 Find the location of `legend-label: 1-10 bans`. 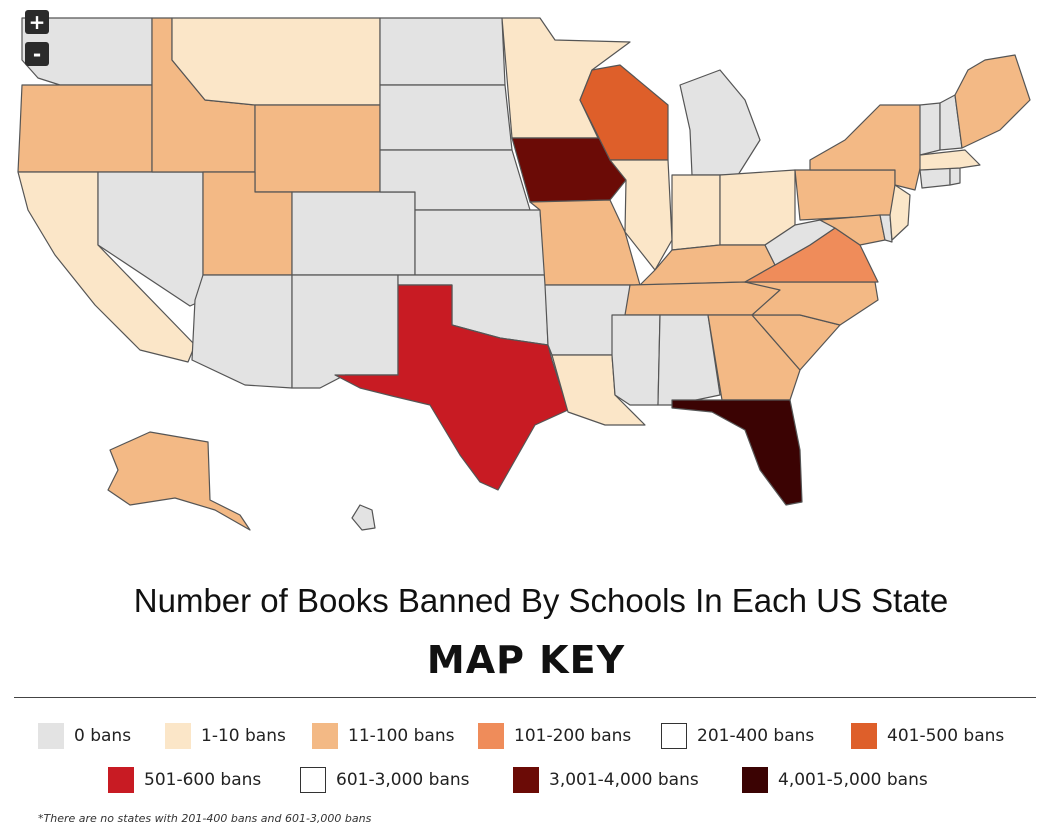

legend-label: 1-10 bans is located at coordinates (243, 736).